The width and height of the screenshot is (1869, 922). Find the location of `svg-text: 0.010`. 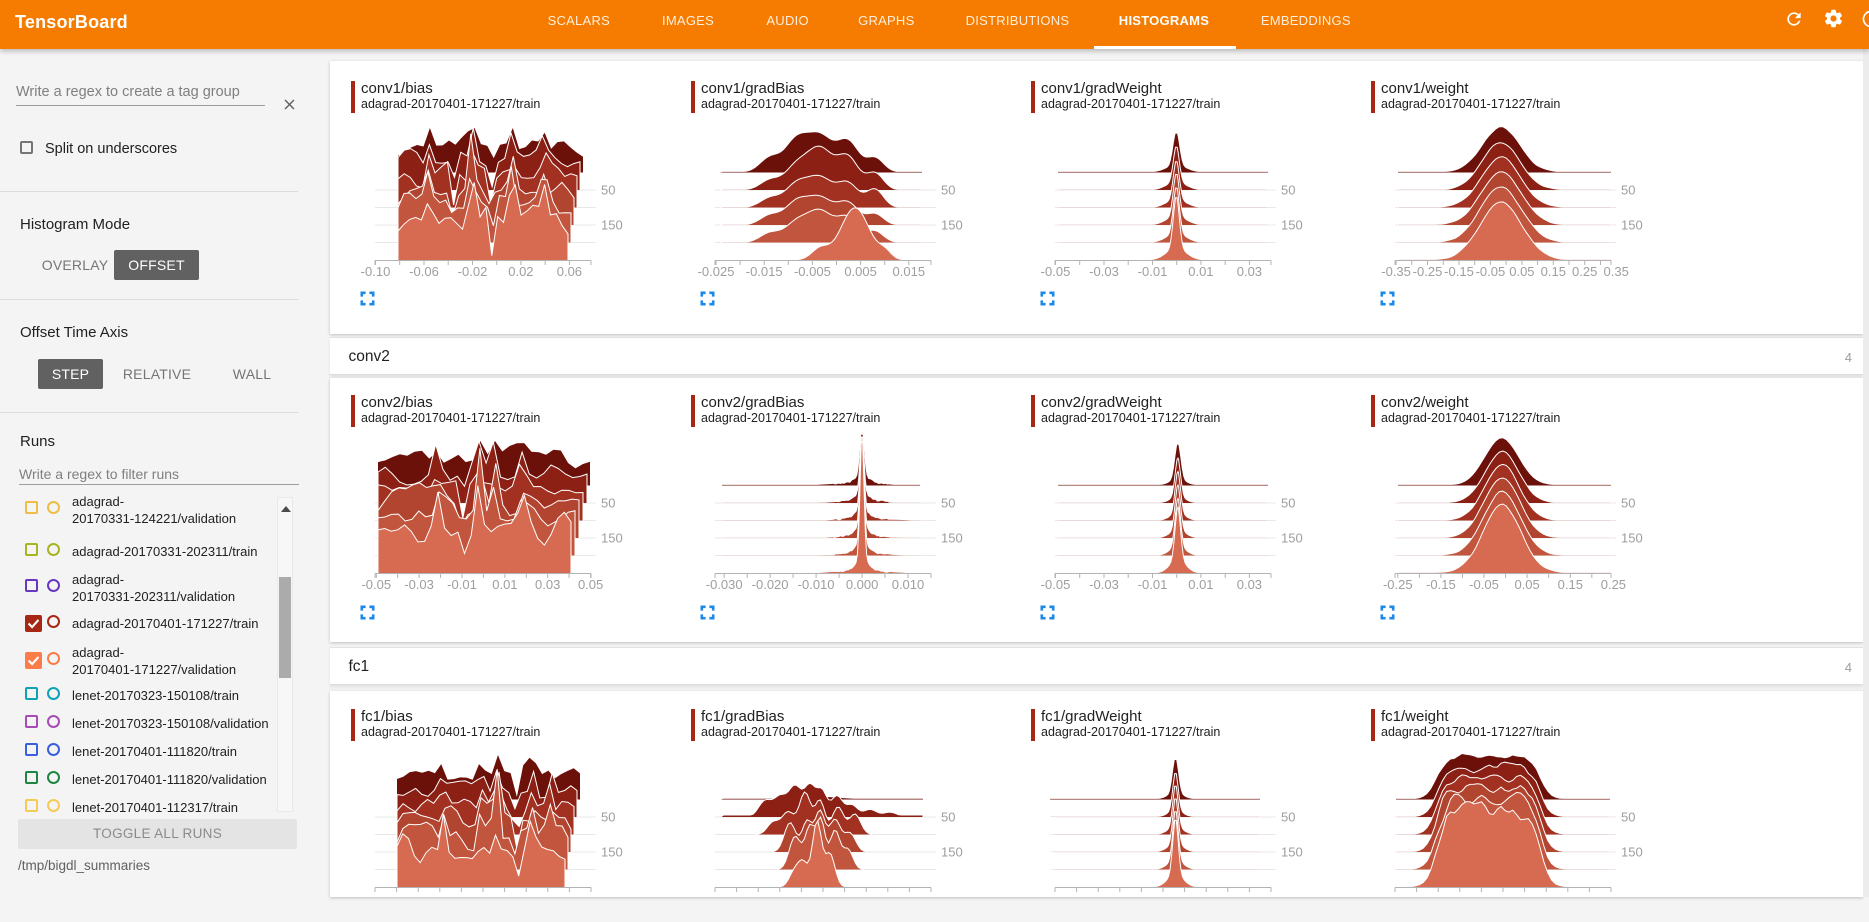

svg-text: 0.010 is located at coordinates (908, 584).